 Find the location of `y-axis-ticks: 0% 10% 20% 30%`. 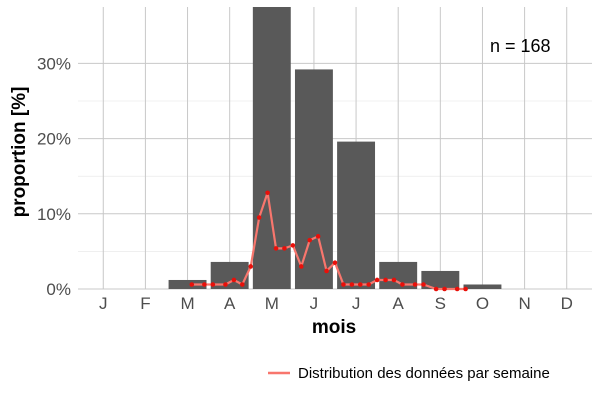

y-axis-ticks: 0% 10% 20% 30% is located at coordinates (54, 176).